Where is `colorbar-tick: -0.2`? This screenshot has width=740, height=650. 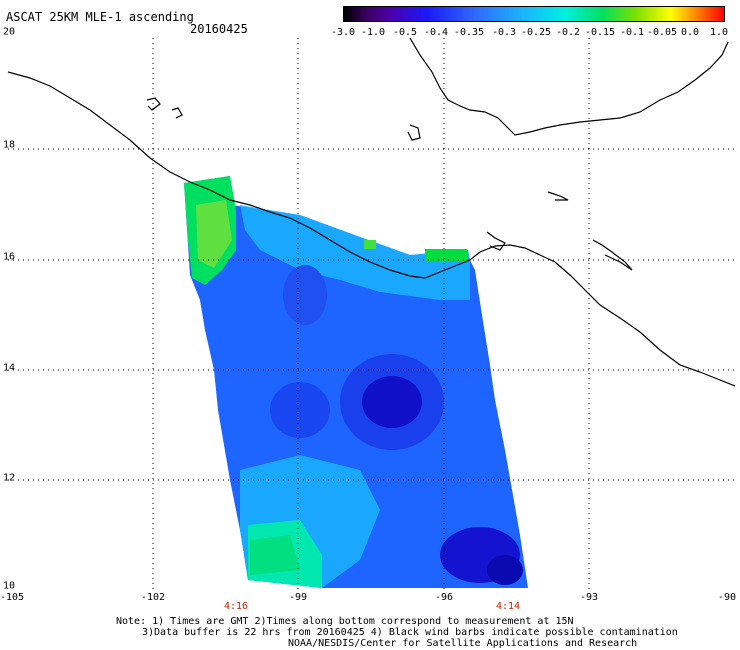 colorbar-tick: -0.2 is located at coordinates (568, 32).